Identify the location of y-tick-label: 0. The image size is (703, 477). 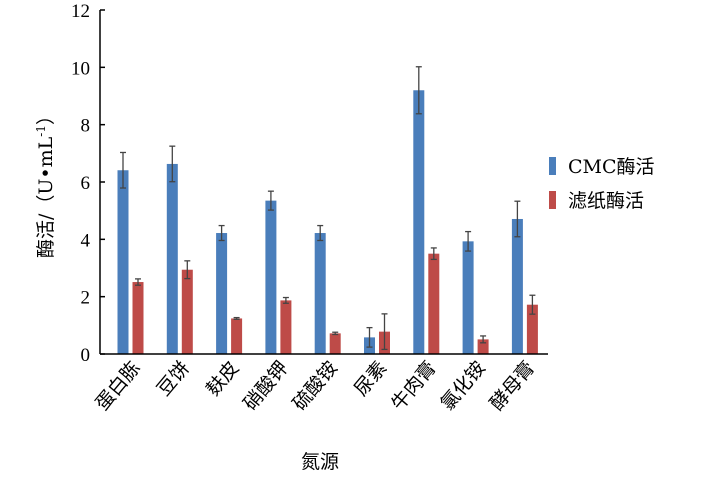
(86, 355).